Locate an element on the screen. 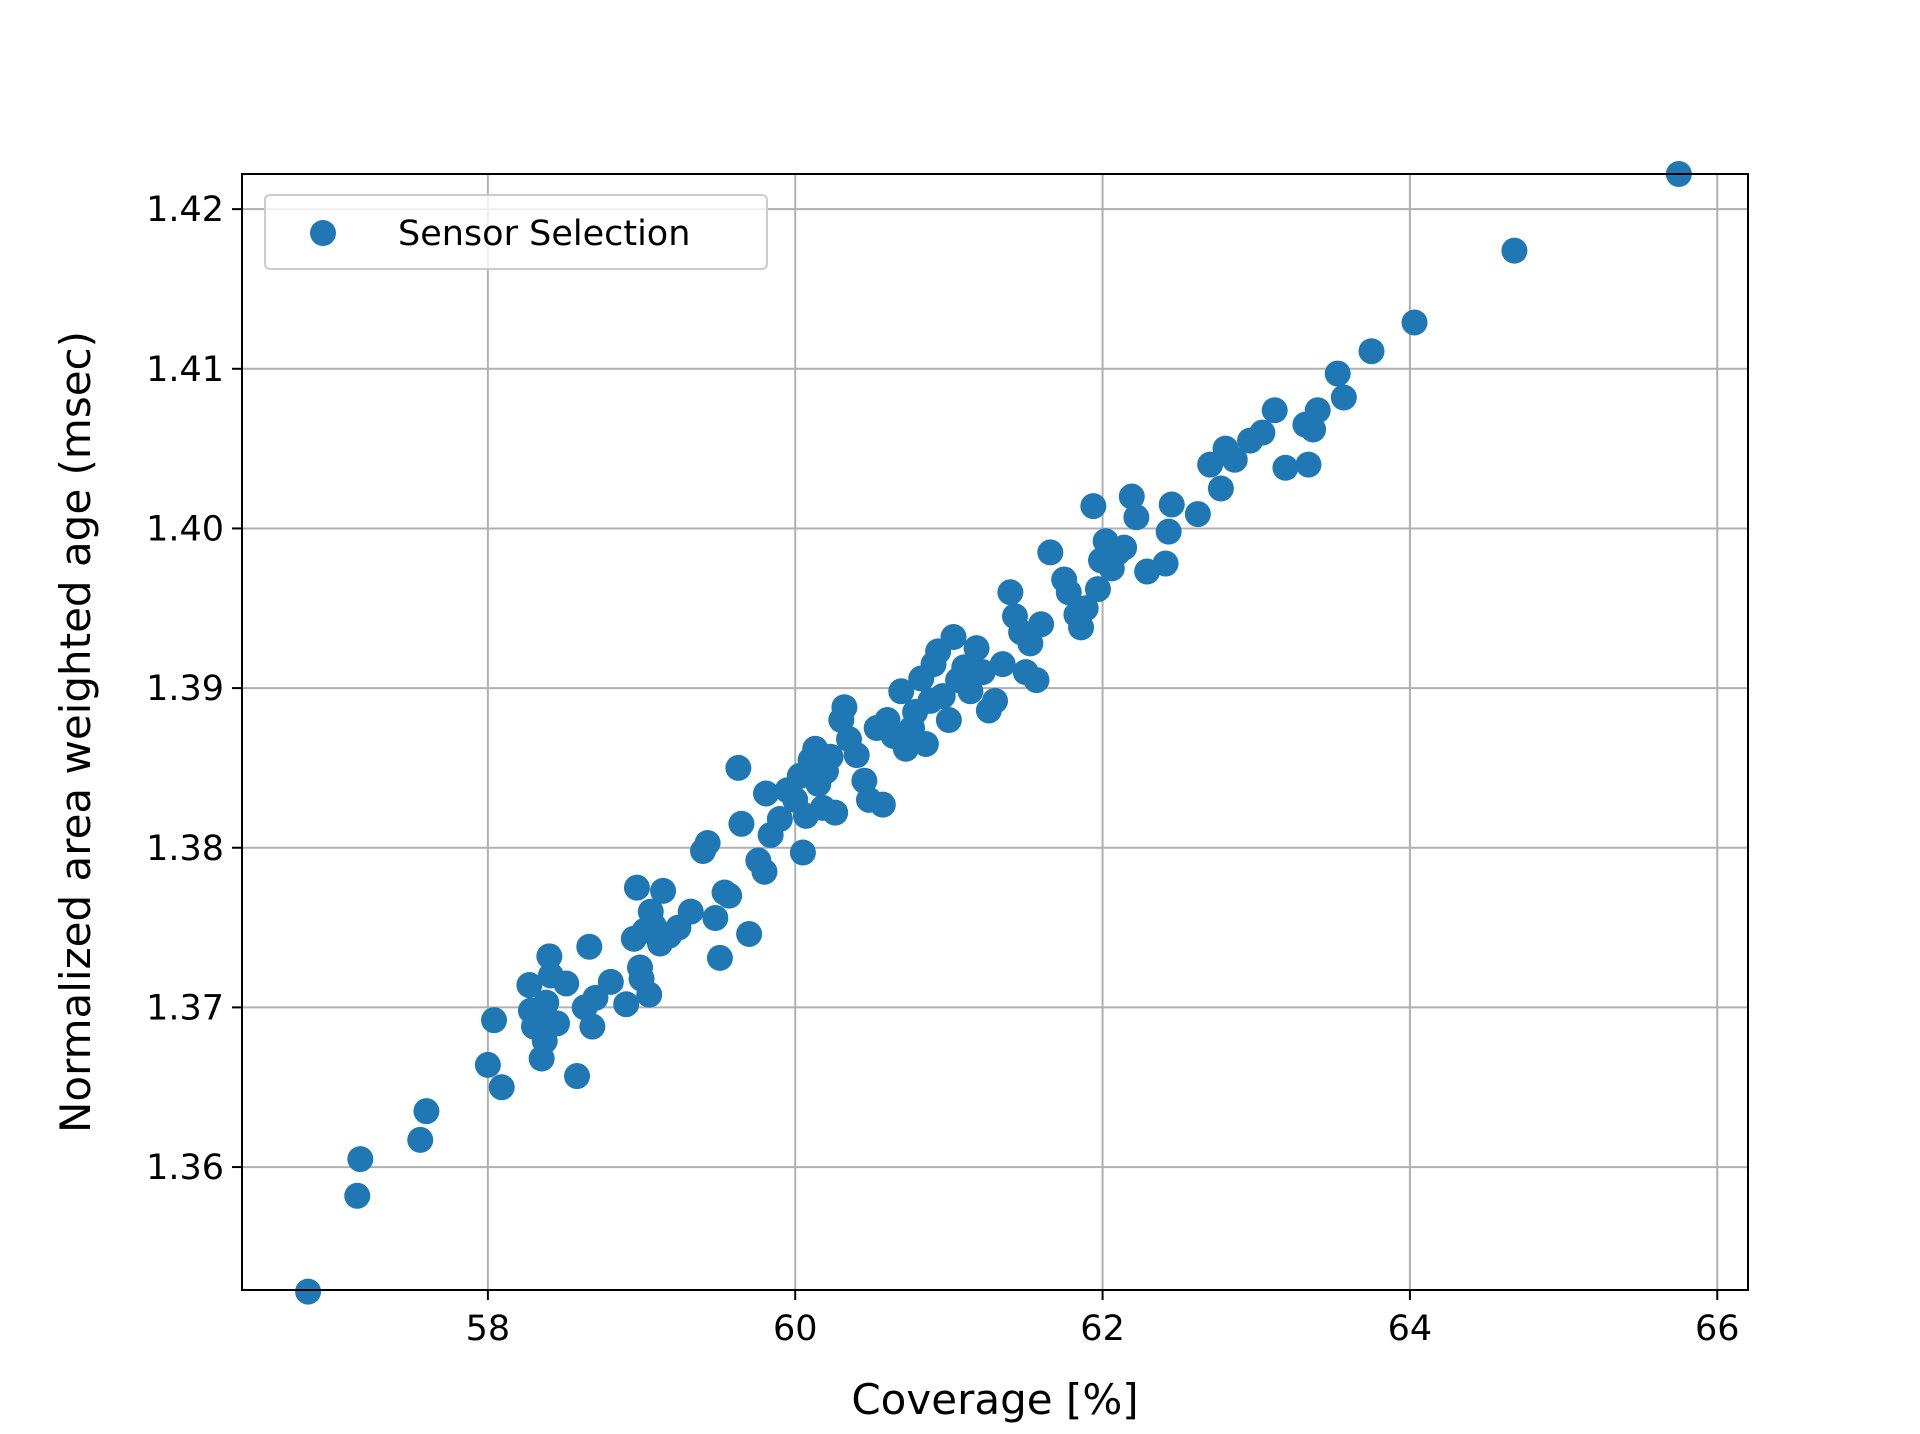 The height and width of the screenshot is (1434, 1920). x-tick-label: 66 is located at coordinates (1717, 1329).